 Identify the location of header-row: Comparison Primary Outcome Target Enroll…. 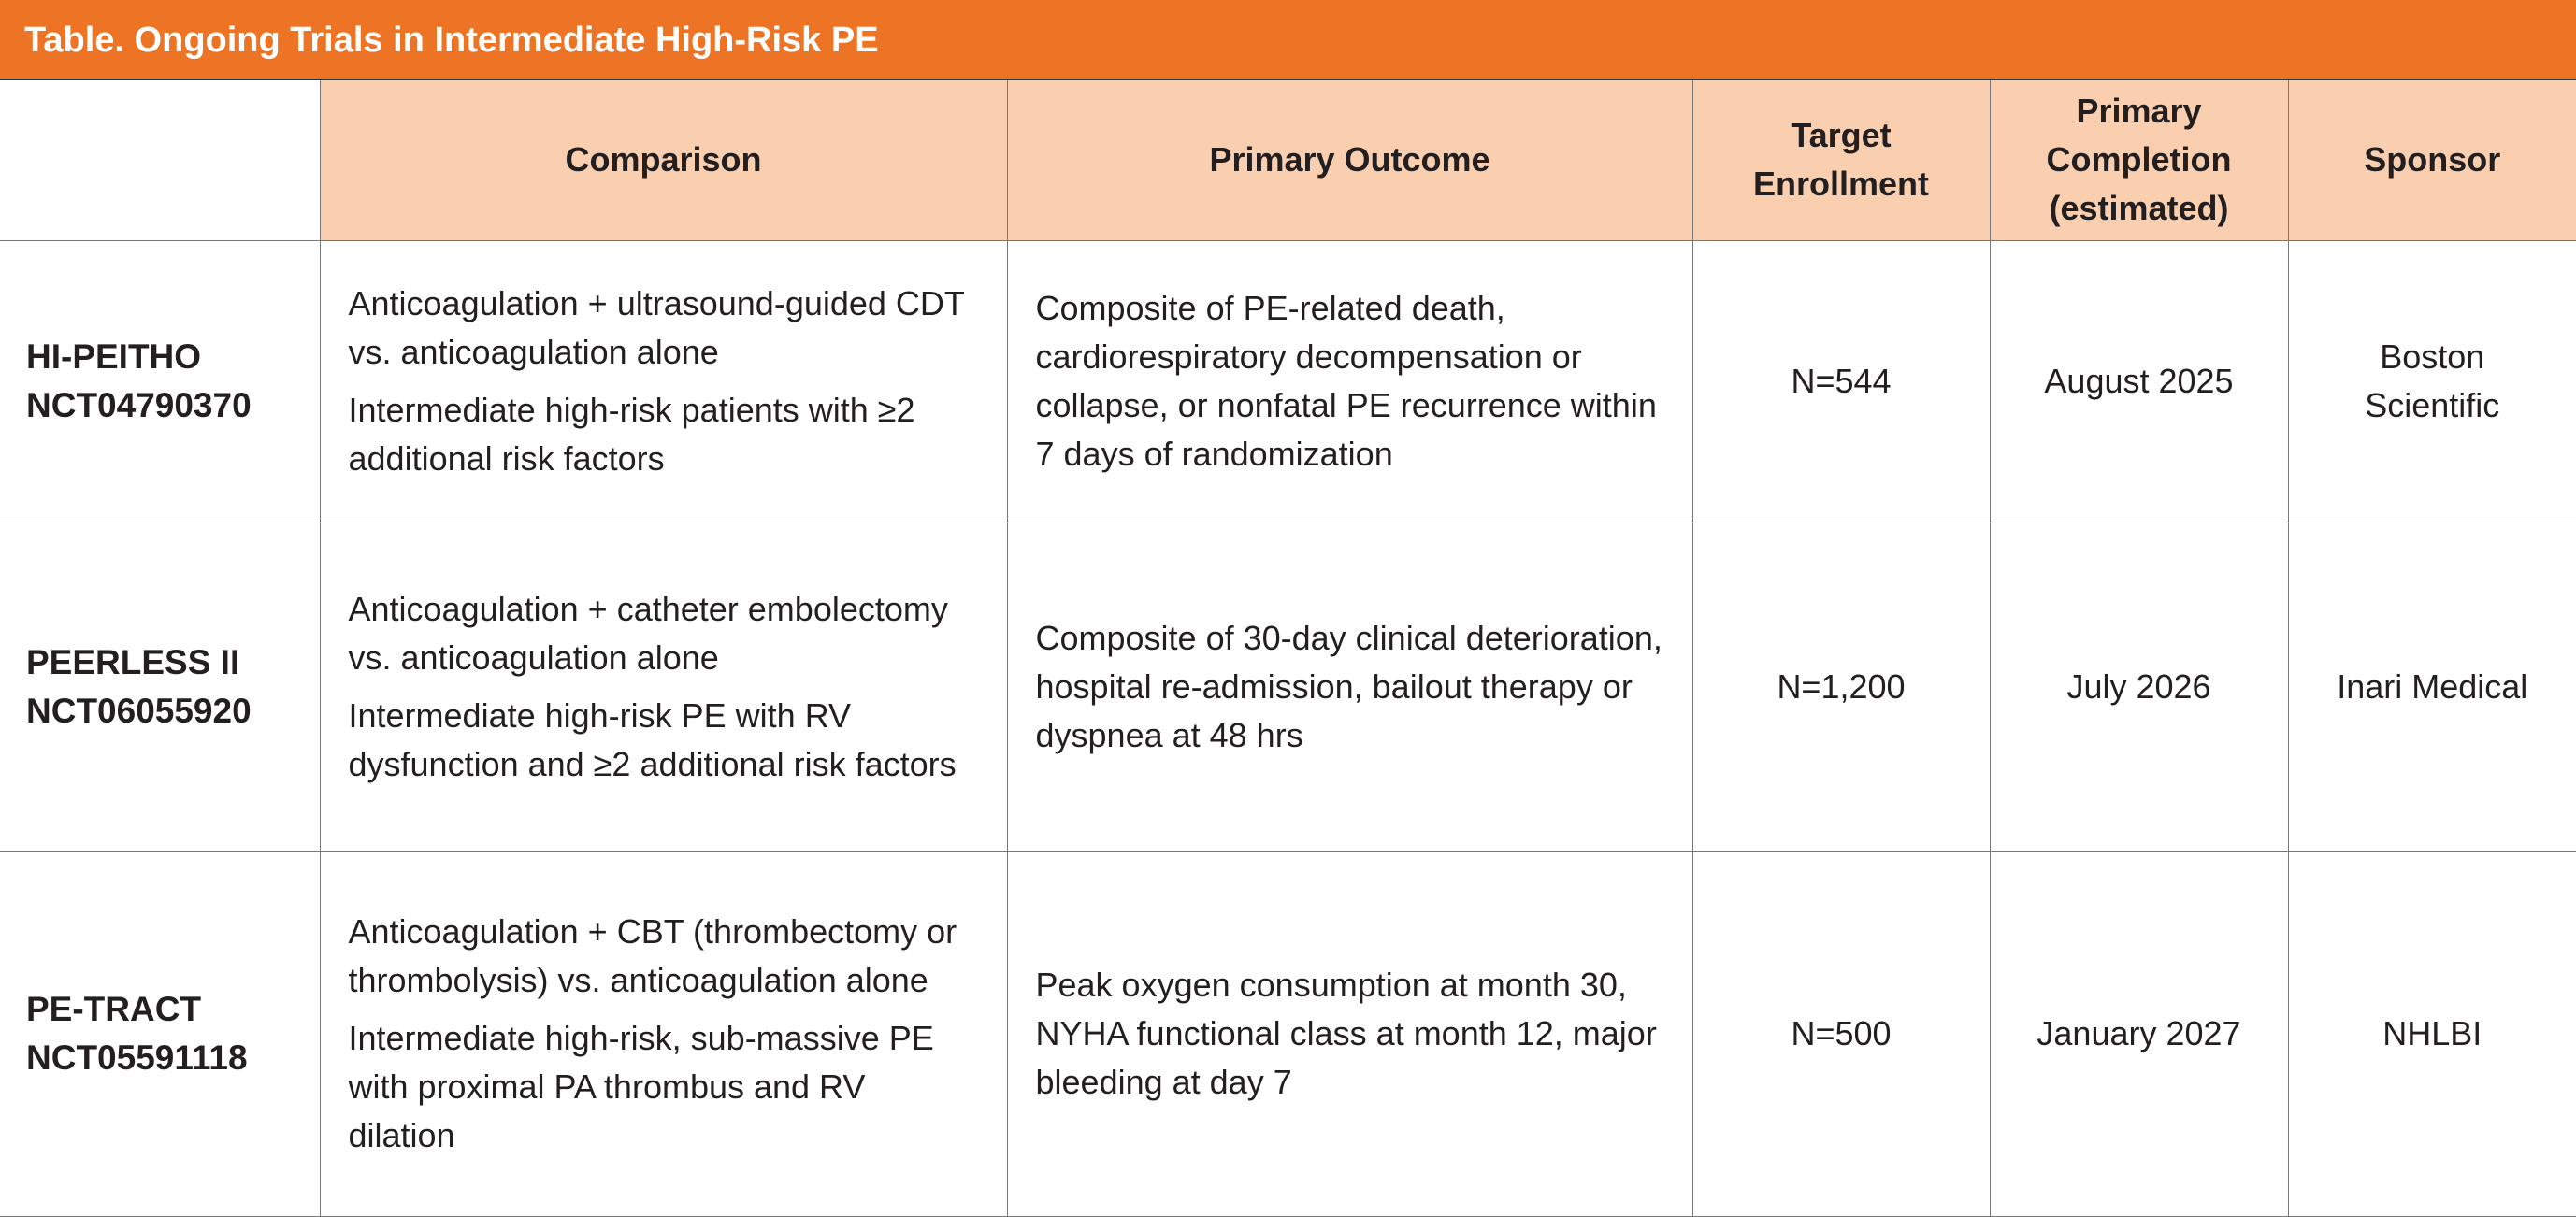
(1288, 160).